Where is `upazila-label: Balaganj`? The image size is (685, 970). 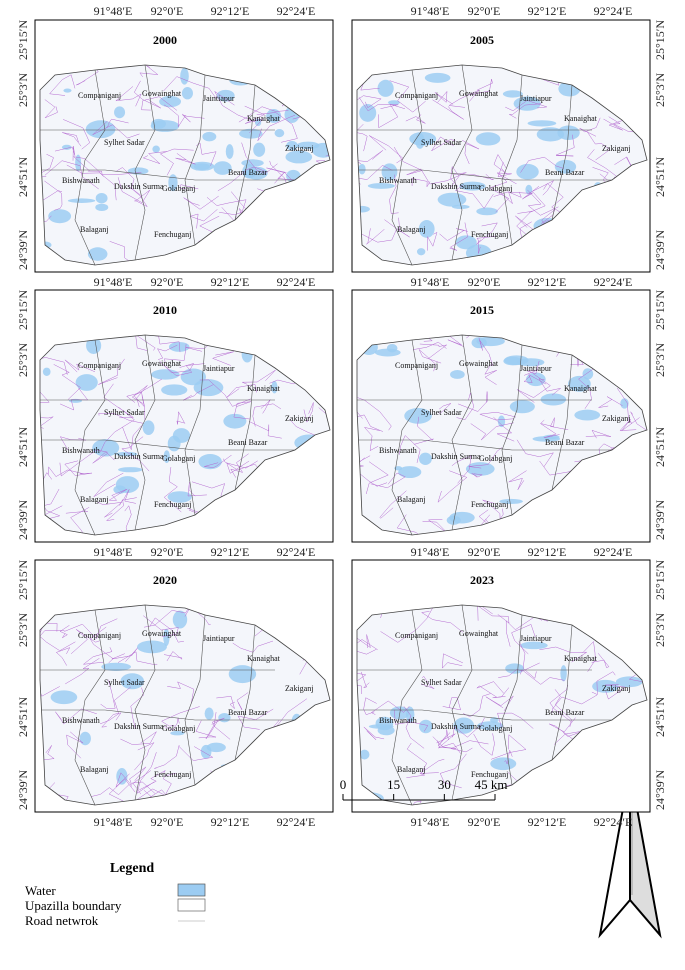
upazila-label: Balaganj is located at coordinates (411, 229).